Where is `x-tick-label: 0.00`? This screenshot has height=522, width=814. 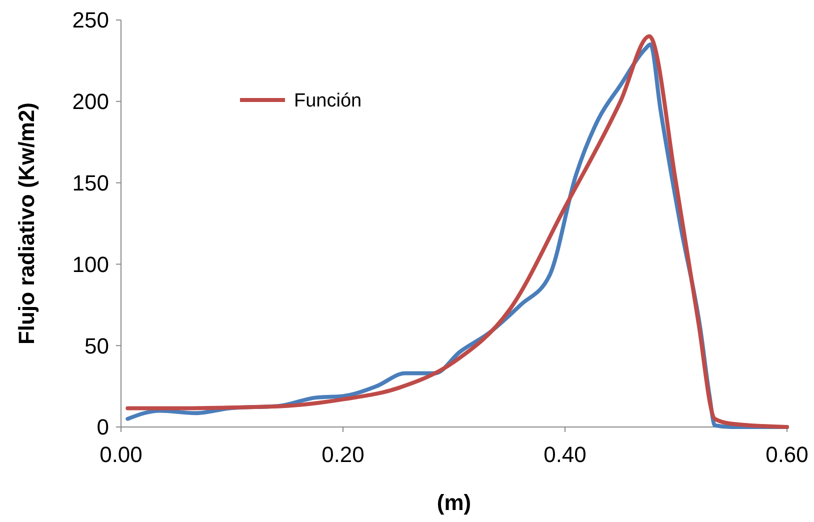 x-tick-label: 0.00 is located at coordinates (121, 454).